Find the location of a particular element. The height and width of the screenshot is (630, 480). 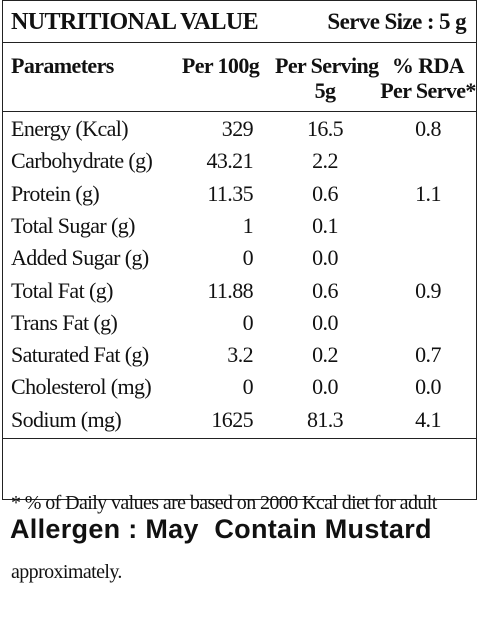

cell: 1.1 is located at coordinates (428, 193).